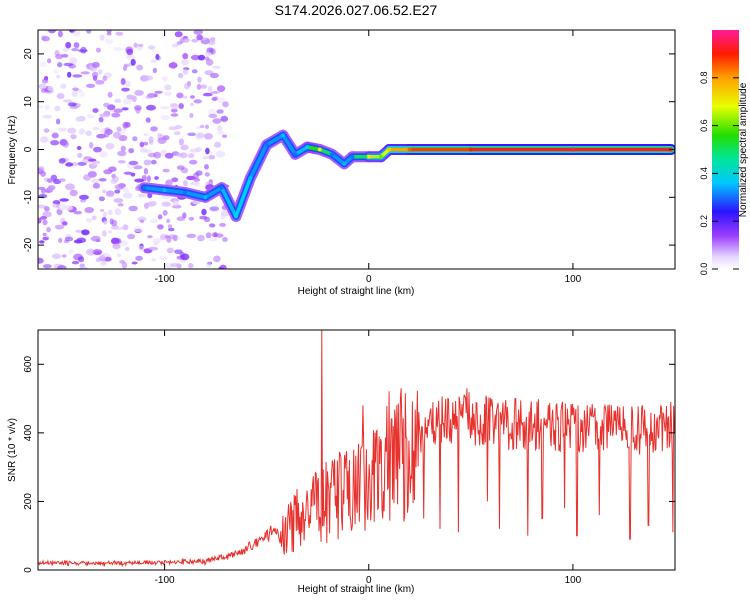  I want to click on top-x-axis-label: Height of straight line (km), so click(356, 291).